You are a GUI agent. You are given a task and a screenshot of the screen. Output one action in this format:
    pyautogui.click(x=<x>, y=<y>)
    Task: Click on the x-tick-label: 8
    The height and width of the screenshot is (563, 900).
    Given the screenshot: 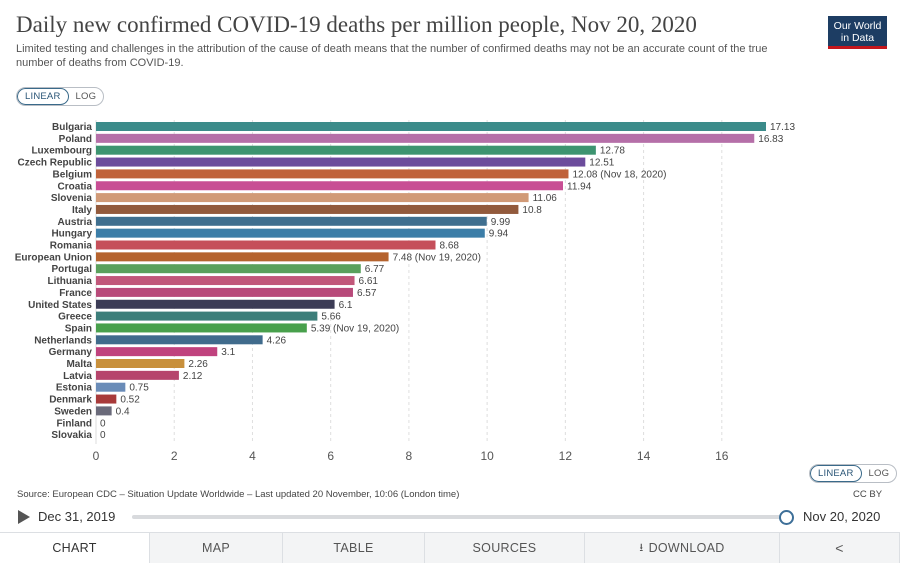 What is the action you would take?
    pyautogui.click(x=409, y=456)
    